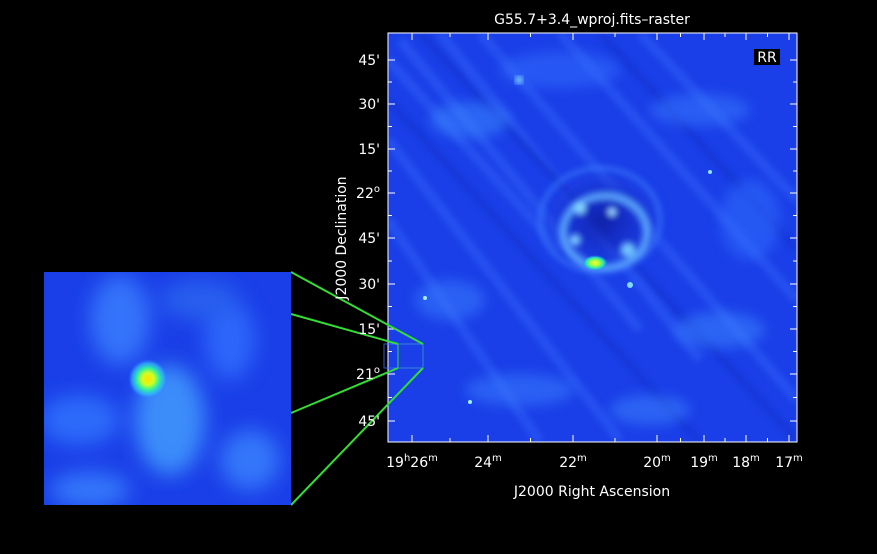 This screenshot has width=877, height=554. Describe the element at coordinates (789, 462) in the screenshot. I see `ra-tick-label: 17m` at that location.